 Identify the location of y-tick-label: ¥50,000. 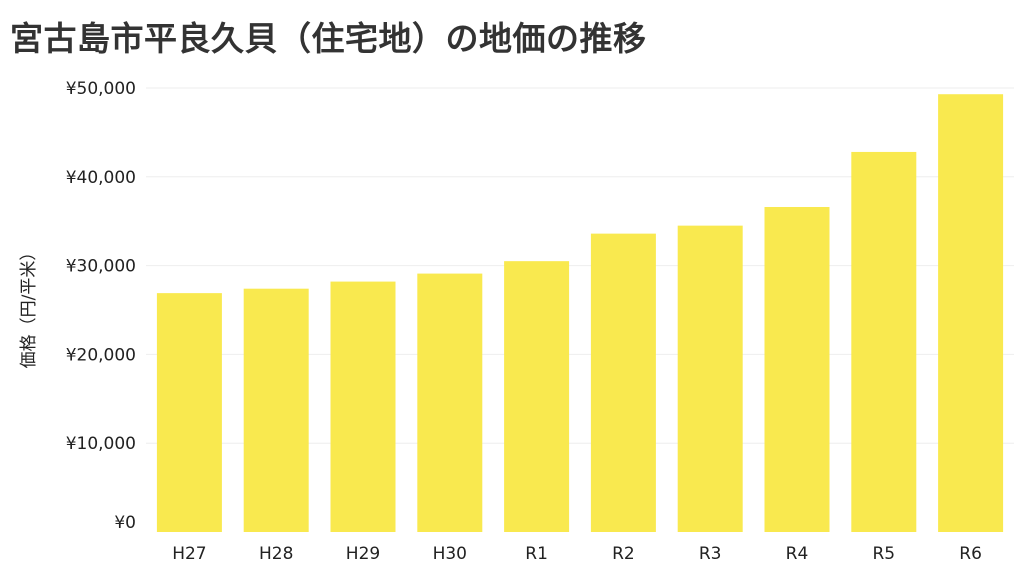
(101, 89).